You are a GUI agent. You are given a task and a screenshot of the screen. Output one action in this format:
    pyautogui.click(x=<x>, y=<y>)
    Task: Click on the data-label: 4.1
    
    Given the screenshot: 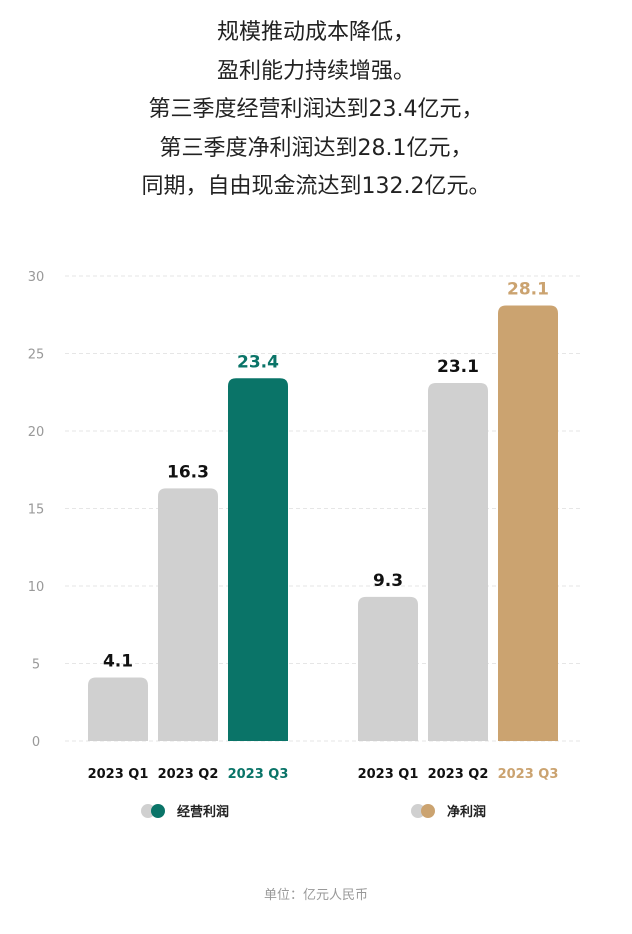 What is the action you would take?
    pyautogui.click(x=118, y=661)
    